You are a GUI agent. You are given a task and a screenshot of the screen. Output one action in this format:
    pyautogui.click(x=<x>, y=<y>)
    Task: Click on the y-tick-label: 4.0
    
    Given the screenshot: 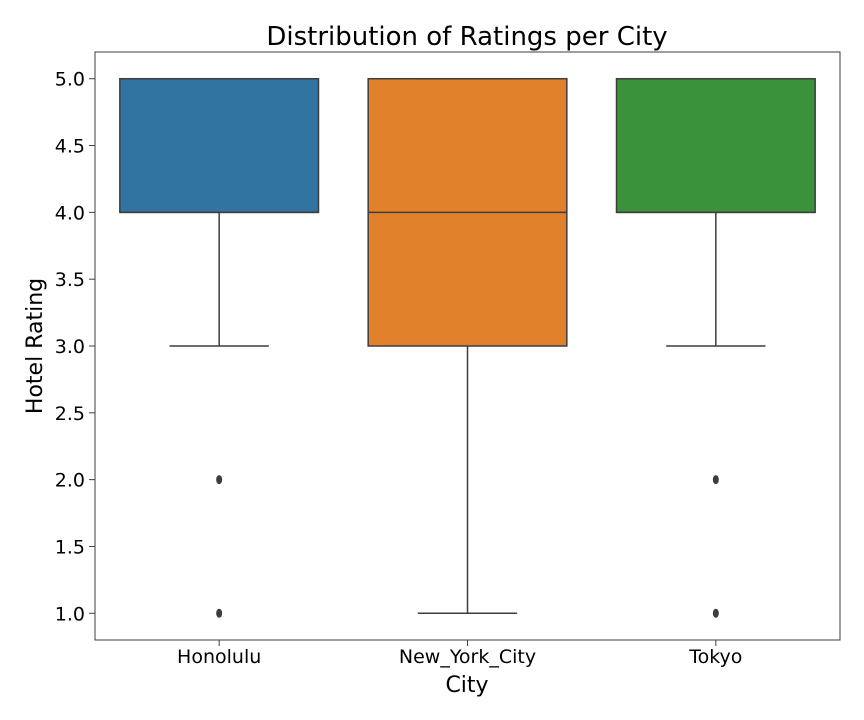 What is the action you would take?
    pyautogui.click(x=70, y=213)
    